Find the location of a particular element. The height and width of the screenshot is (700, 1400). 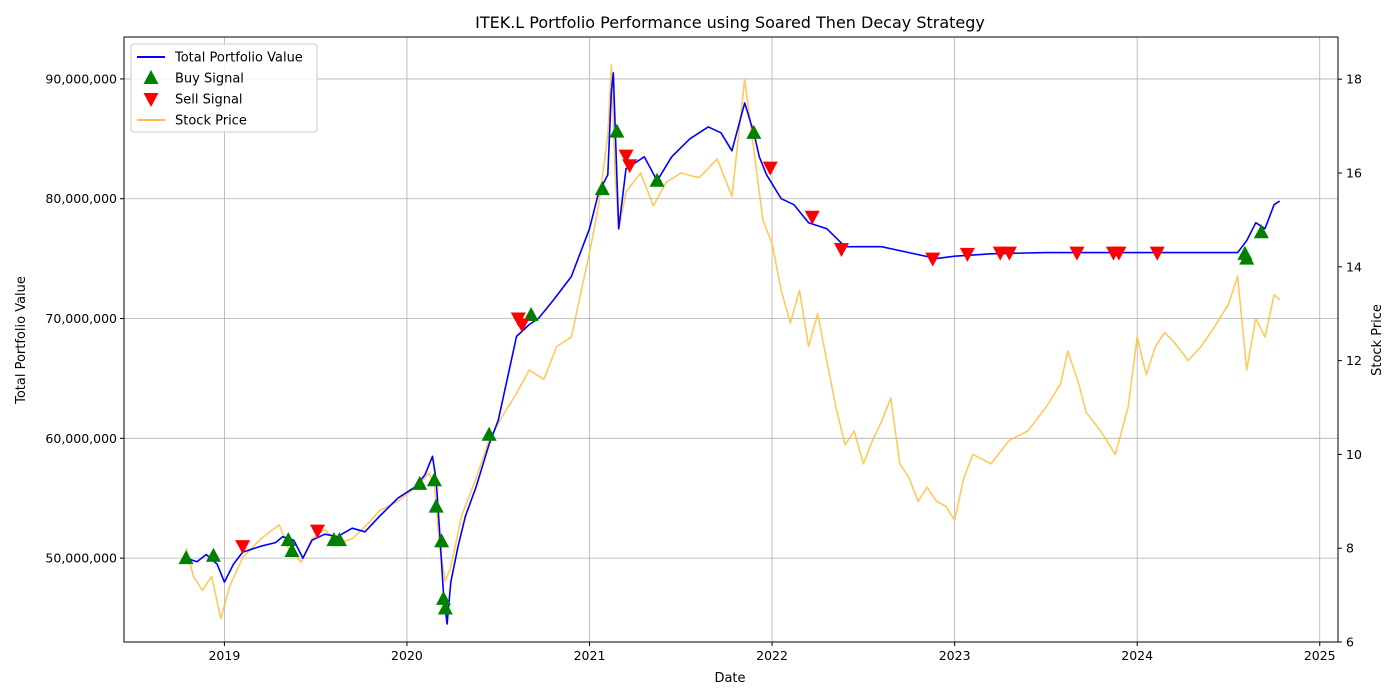

right-tick-label: 6 is located at coordinates (1350, 642).